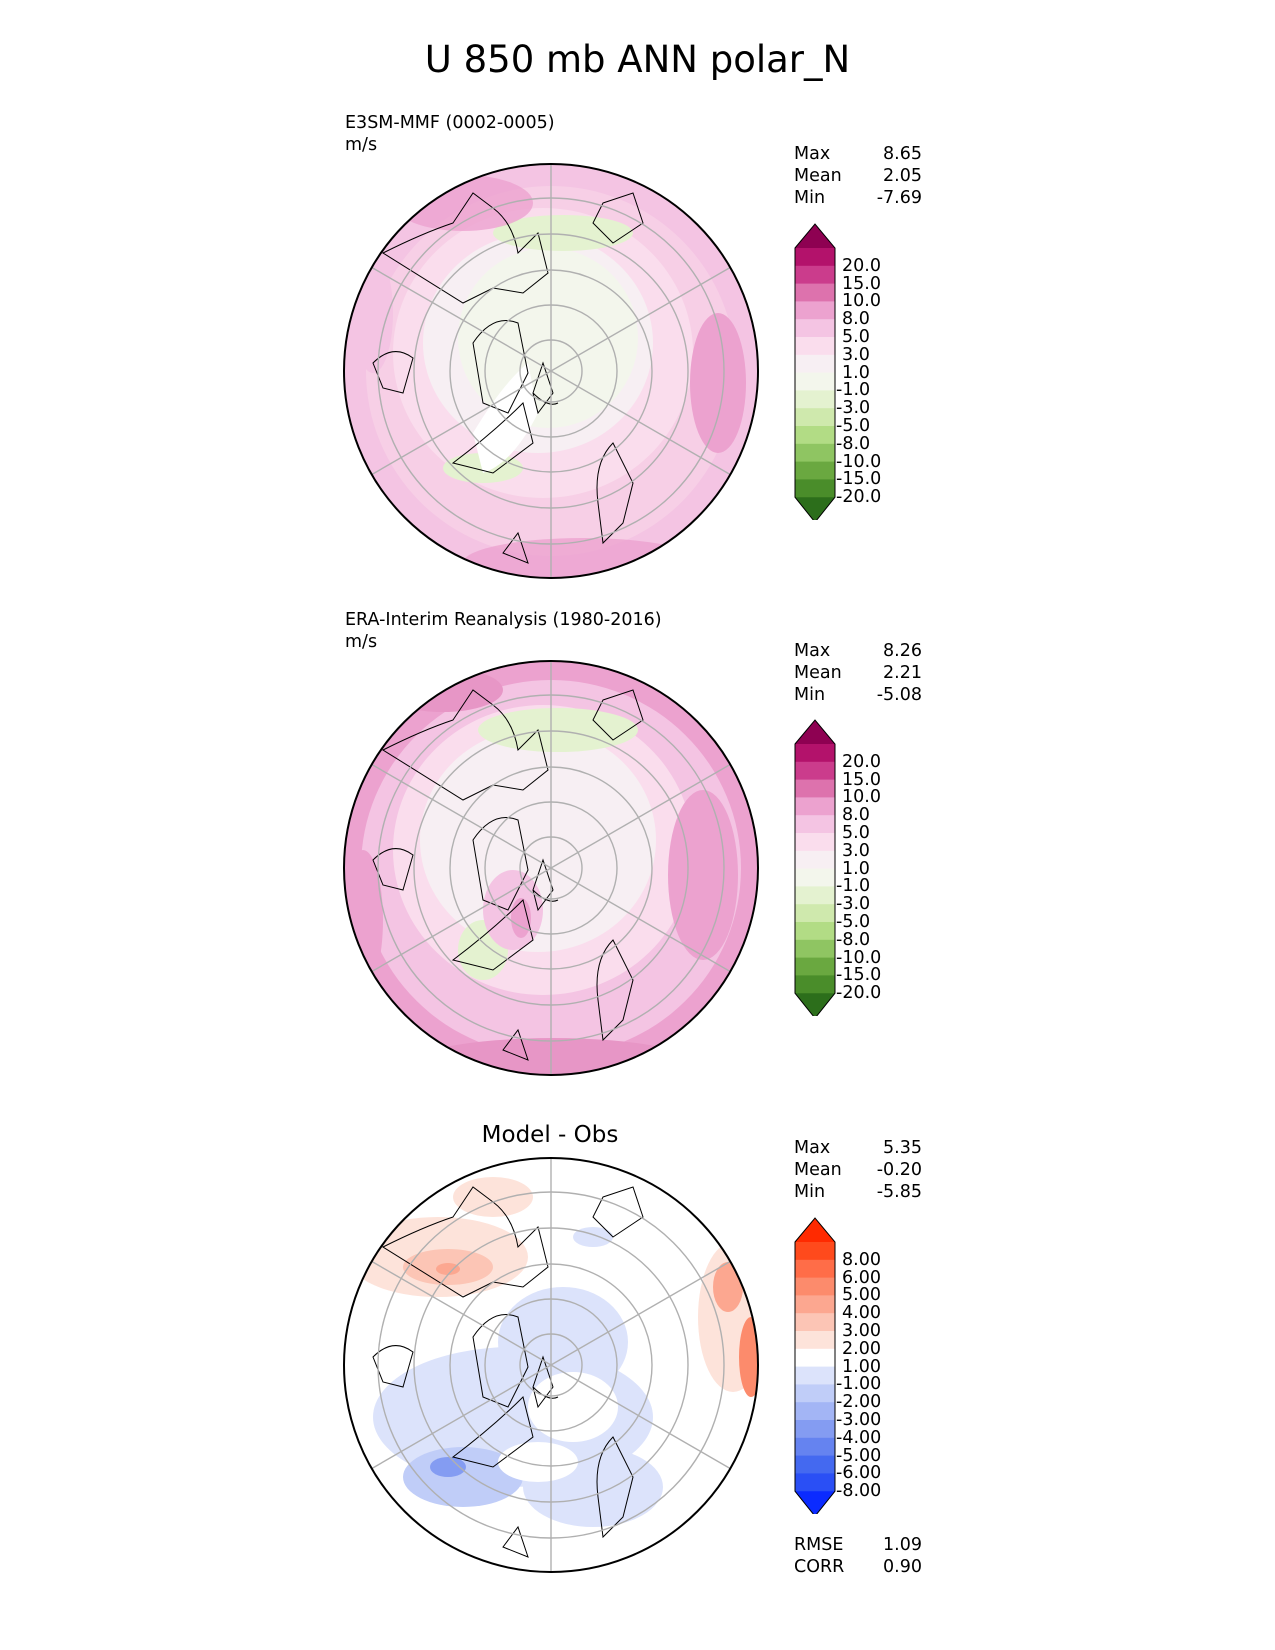  I want to click on rmse-value: 1.09, so click(902, 1545).